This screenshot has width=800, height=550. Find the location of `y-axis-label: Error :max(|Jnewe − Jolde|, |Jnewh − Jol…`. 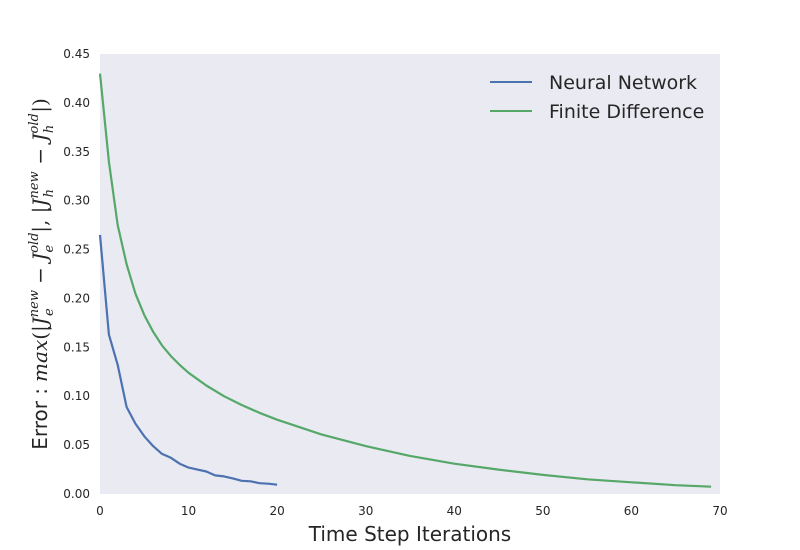

y-axis-label: Error :max(|Jnewe − Jolde|, |Jnewh − Jol… is located at coordinates (42, 274).